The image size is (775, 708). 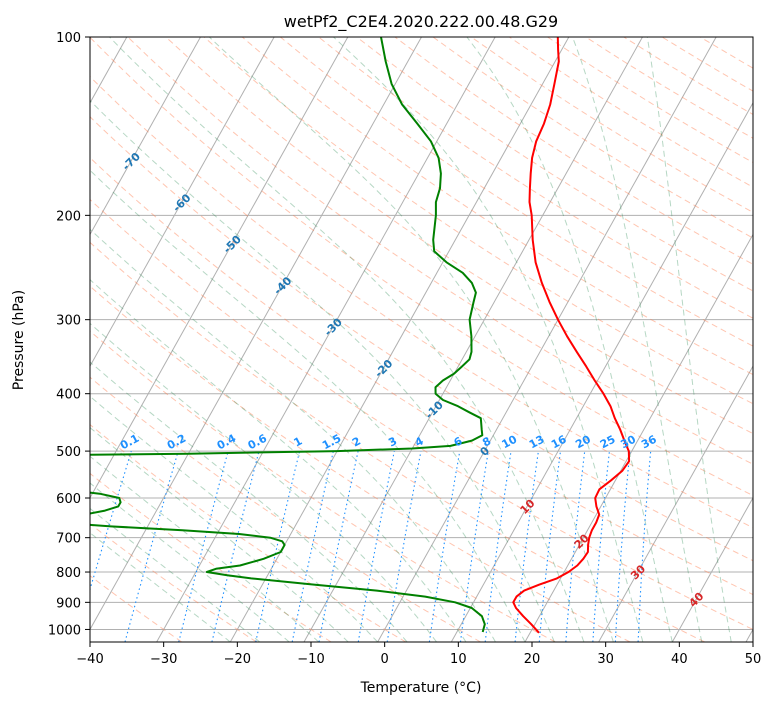 What do you see at coordinates (537, 442) in the screenshot?
I see `mixing-ratio-label: 13` at bounding box center [537, 442].